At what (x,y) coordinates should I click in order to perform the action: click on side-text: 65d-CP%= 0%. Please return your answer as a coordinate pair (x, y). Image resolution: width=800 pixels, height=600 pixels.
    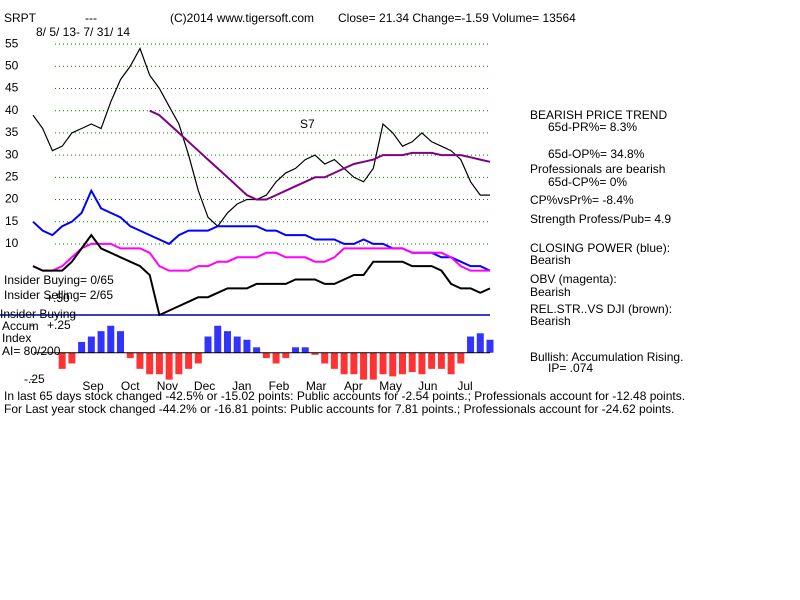
    Looking at the image, I should click on (587, 182).